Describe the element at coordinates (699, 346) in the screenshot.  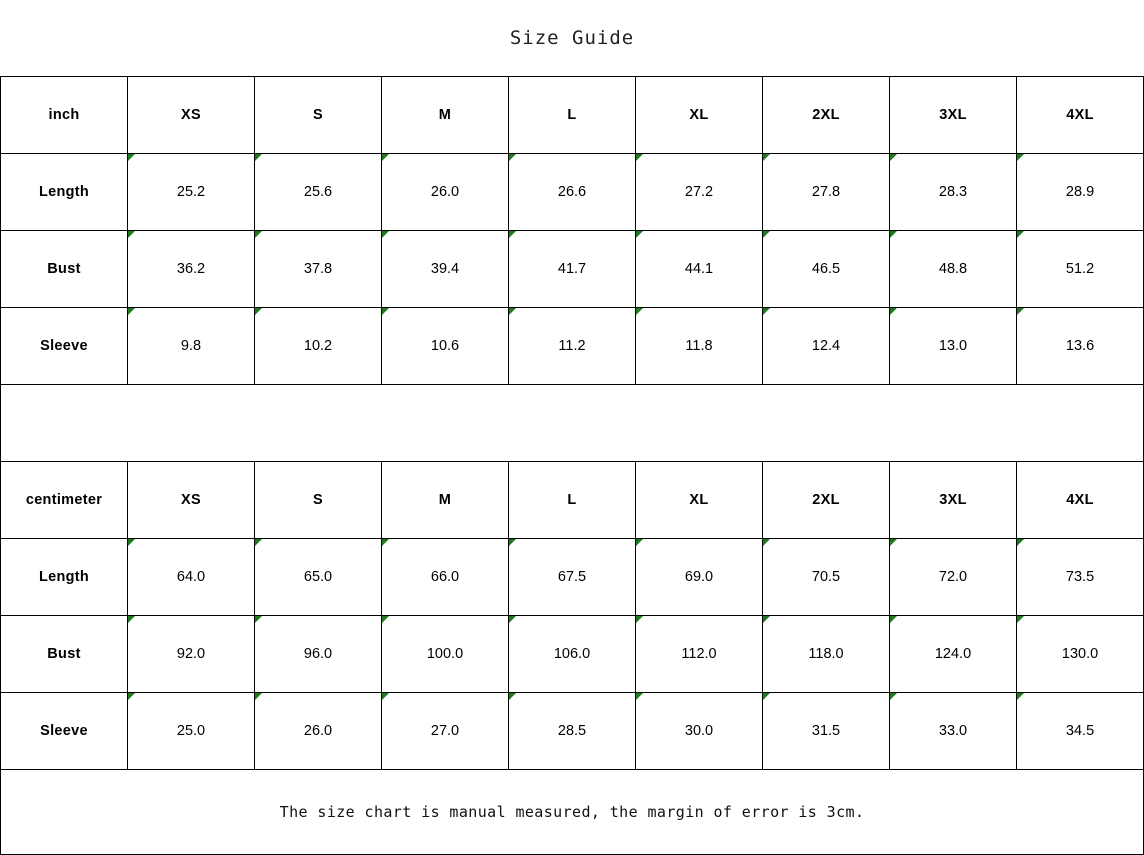
I see `measurement-cell: 11.8` at that location.